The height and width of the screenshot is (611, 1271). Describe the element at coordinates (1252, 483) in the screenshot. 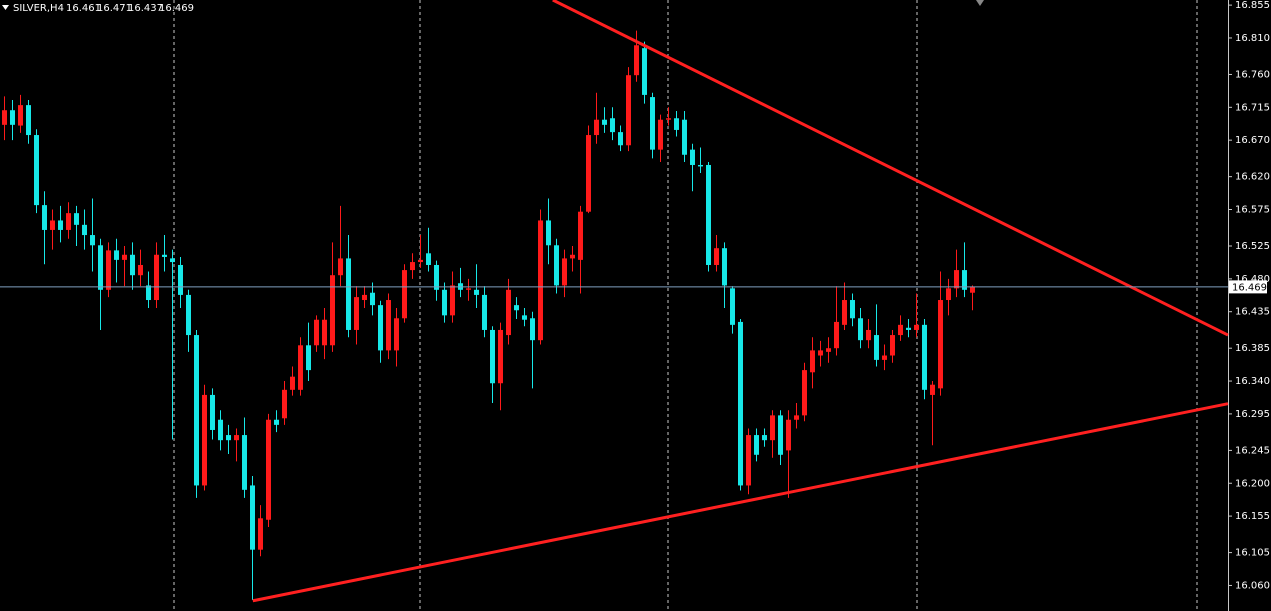

I see `y-tick-label: 16.200` at that location.